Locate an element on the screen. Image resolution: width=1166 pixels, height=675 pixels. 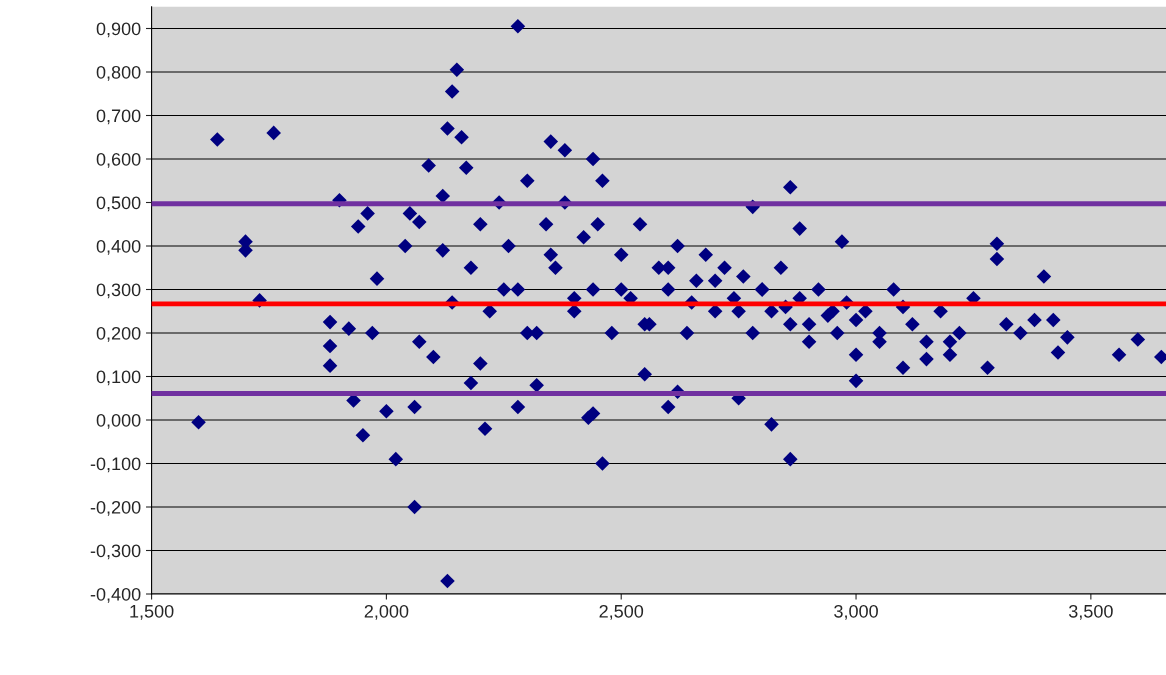
x-tick-label: 1,500 is located at coordinates (152, 612).